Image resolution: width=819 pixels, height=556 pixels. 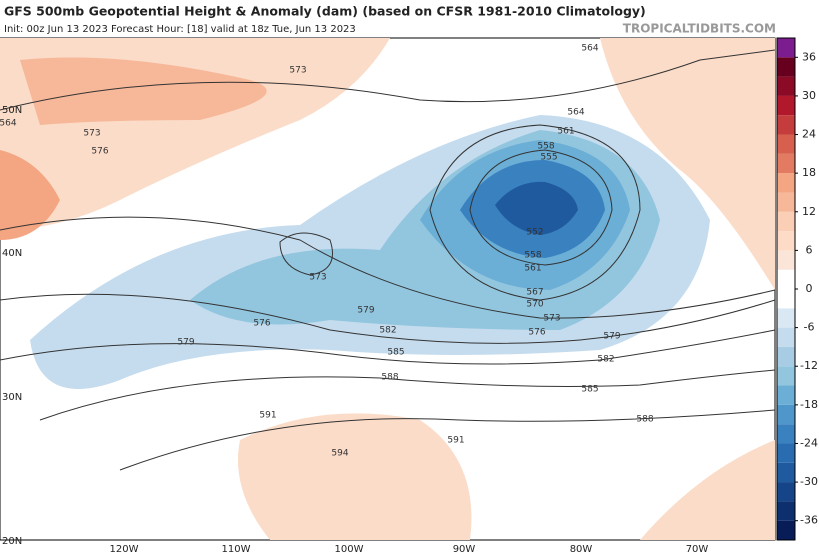 What do you see at coordinates (809, 481) in the screenshot?
I see `colorbar-tick-label: -30` at bounding box center [809, 481].